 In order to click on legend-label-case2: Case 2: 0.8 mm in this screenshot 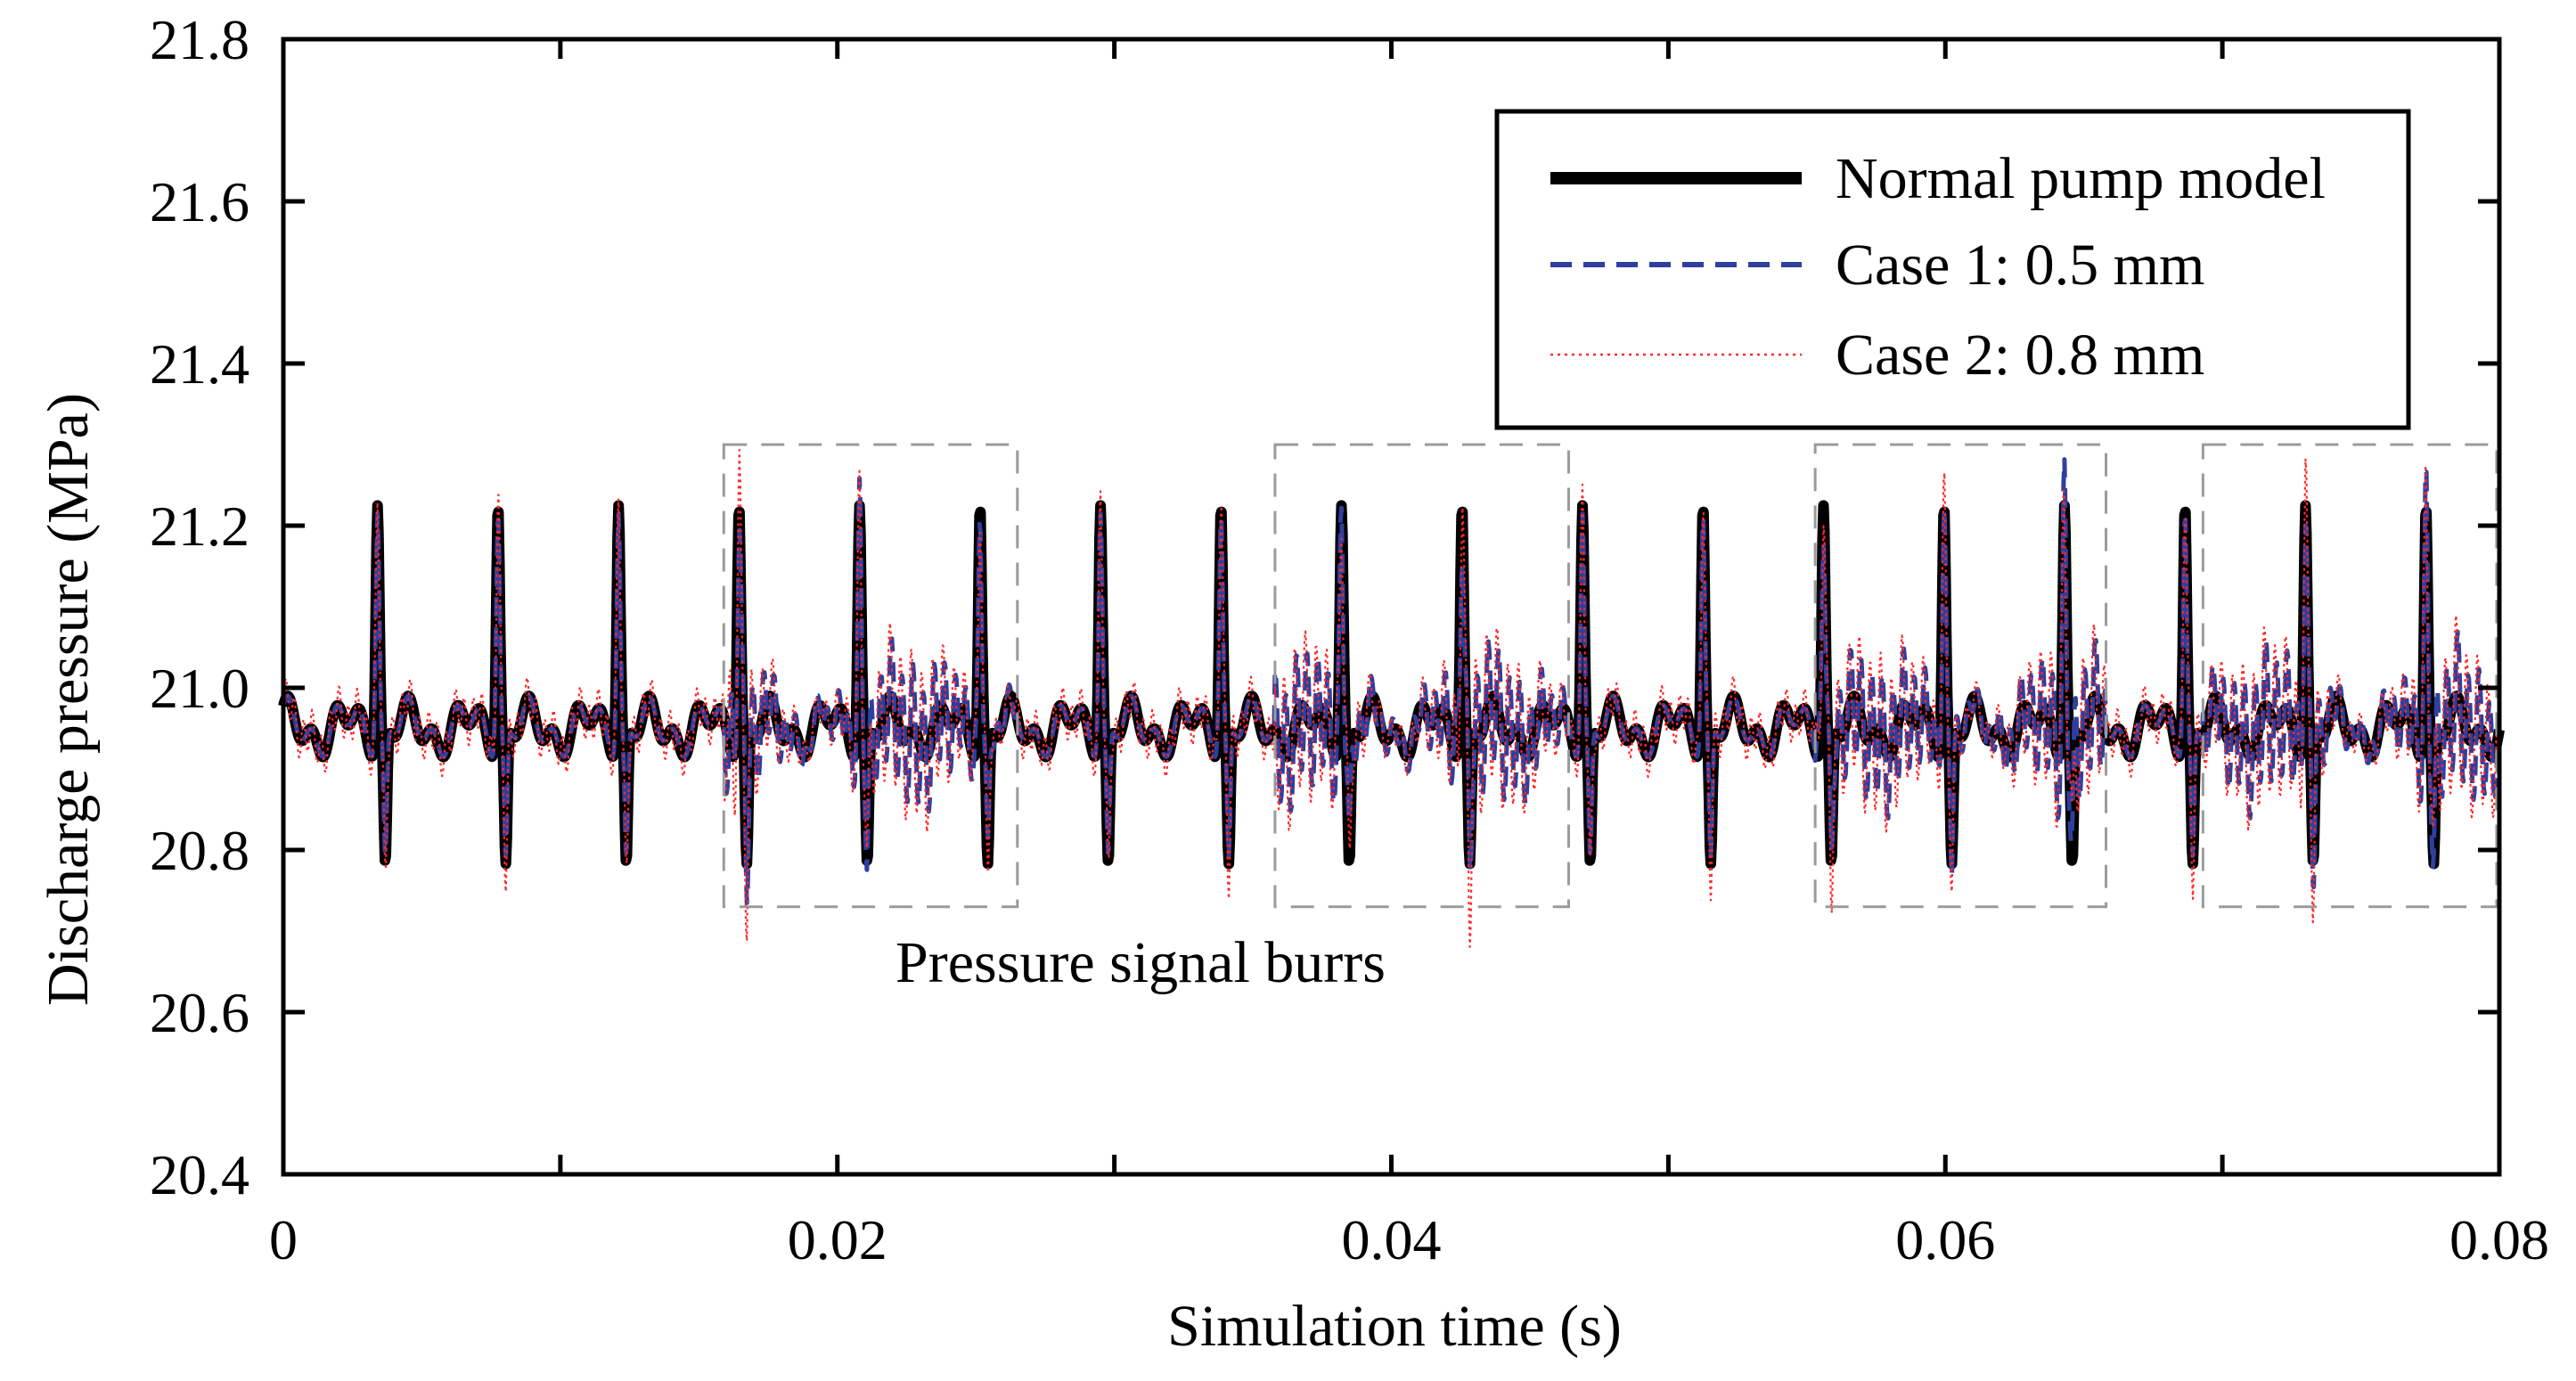, I will do `click(2020, 355)`.